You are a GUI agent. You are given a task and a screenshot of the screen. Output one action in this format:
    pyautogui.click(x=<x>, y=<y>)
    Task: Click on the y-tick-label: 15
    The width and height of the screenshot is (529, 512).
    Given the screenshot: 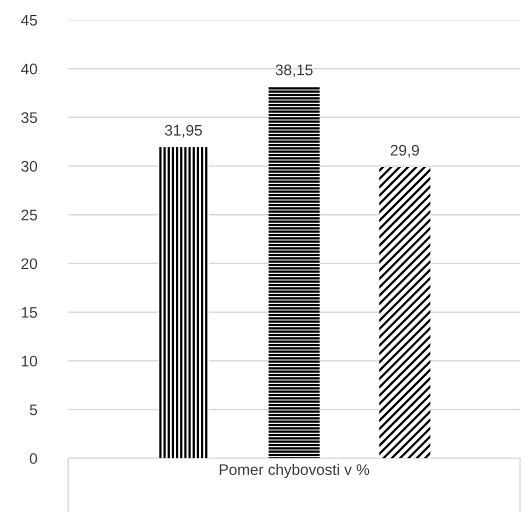 What is the action you would take?
    pyautogui.click(x=30, y=312)
    